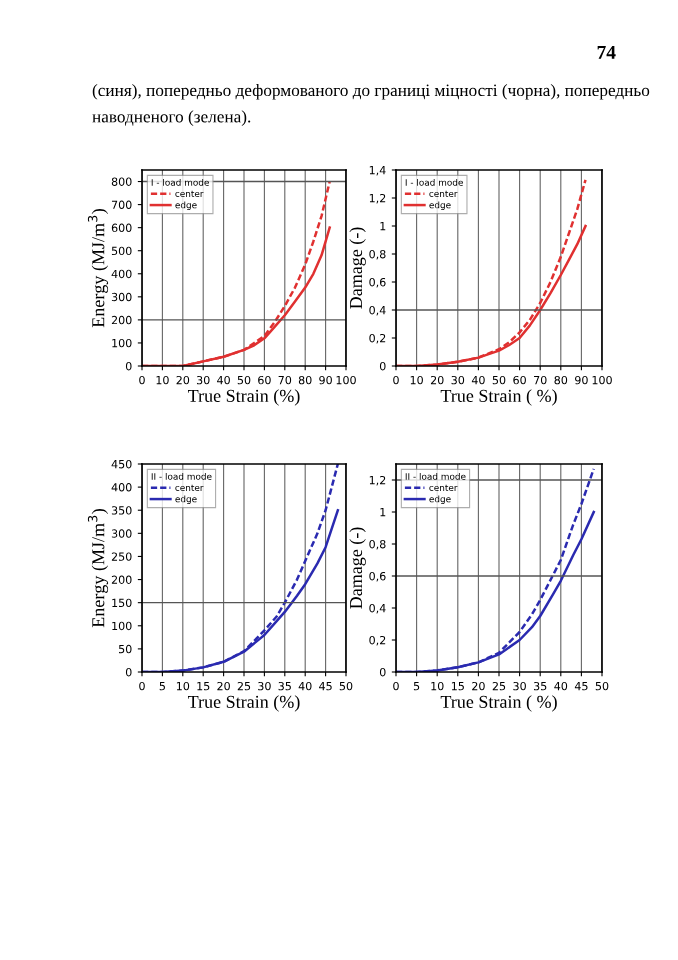 Image resolution: width=678 pixels, height=960 pixels. I want to click on text: 74, so click(606, 52).